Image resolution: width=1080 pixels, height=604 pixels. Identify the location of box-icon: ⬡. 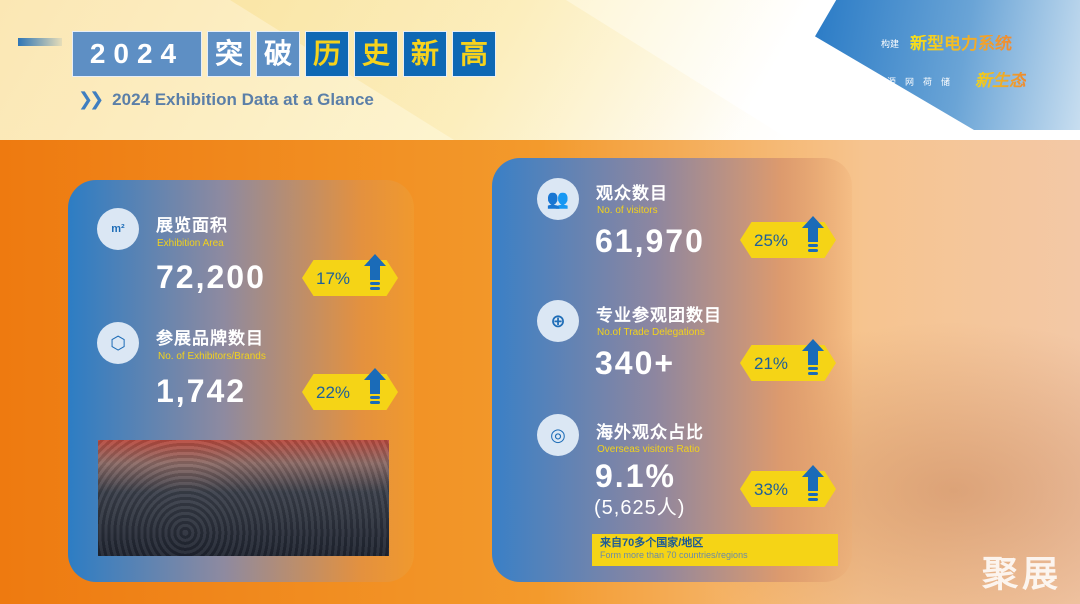
(118, 343).